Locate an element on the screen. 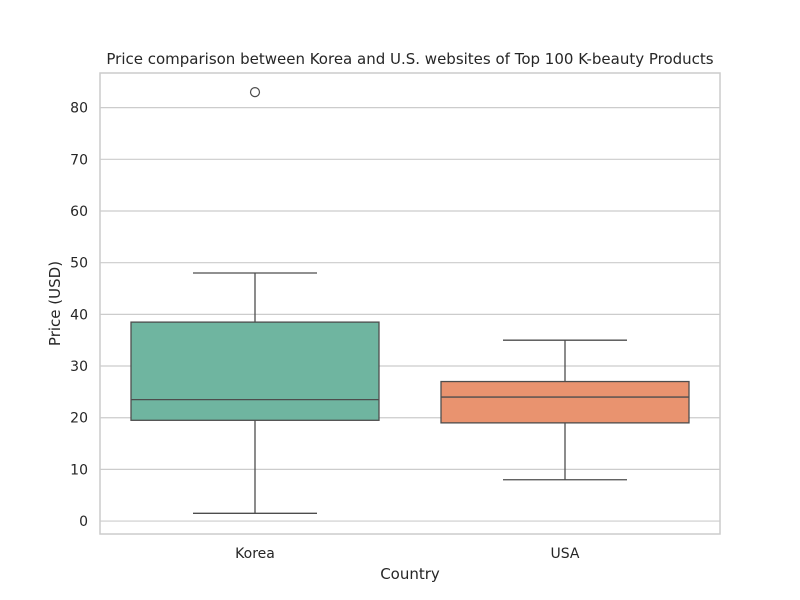  y-tick-label: 70 is located at coordinates (79, 160).